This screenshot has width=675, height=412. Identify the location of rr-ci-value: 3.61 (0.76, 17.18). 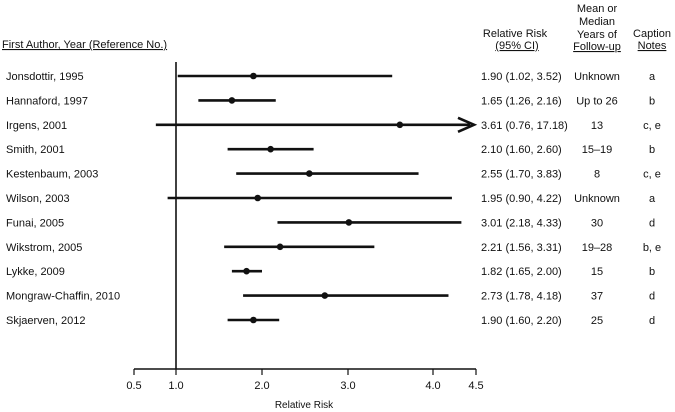
(524, 126).